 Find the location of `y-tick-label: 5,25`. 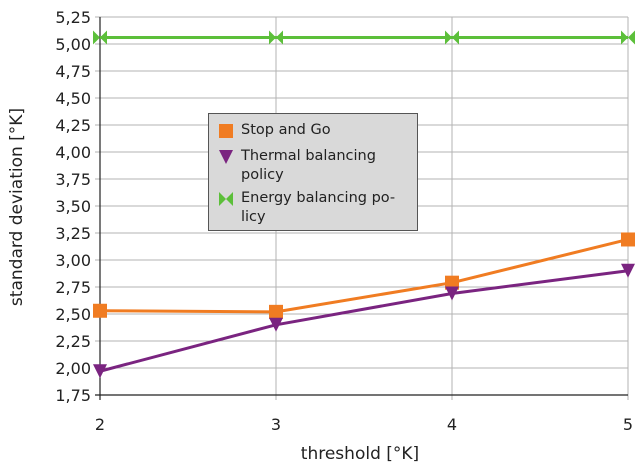

y-tick-label: 5,25 is located at coordinates (73, 17).